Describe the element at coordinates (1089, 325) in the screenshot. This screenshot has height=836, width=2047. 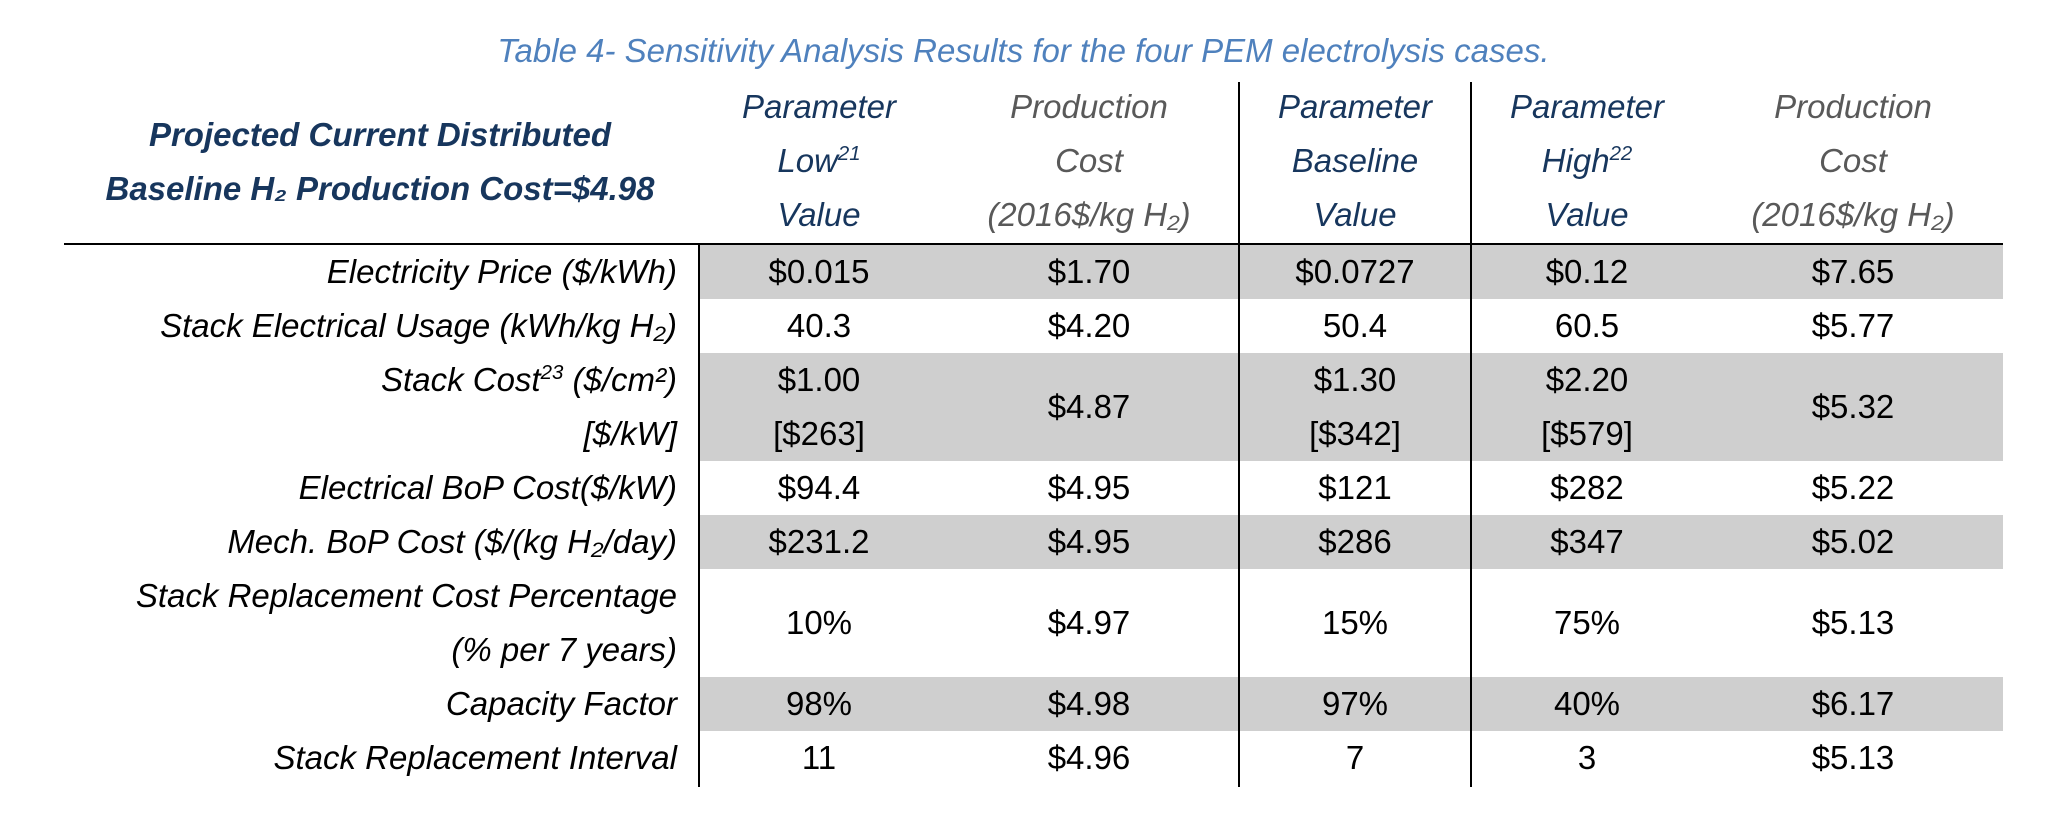
I see `cell-cost-low: $4.20` at that location.